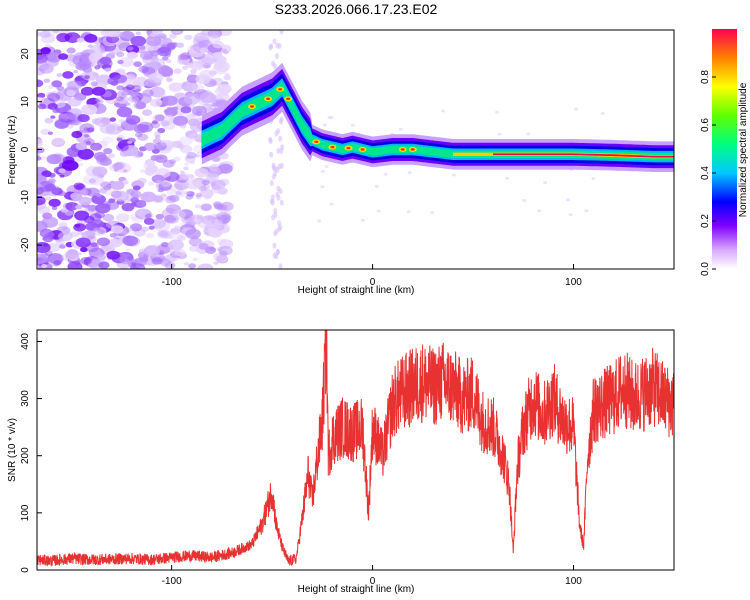  I want to click on snr-x-ticks: -100 0 100, so click(372, 576).